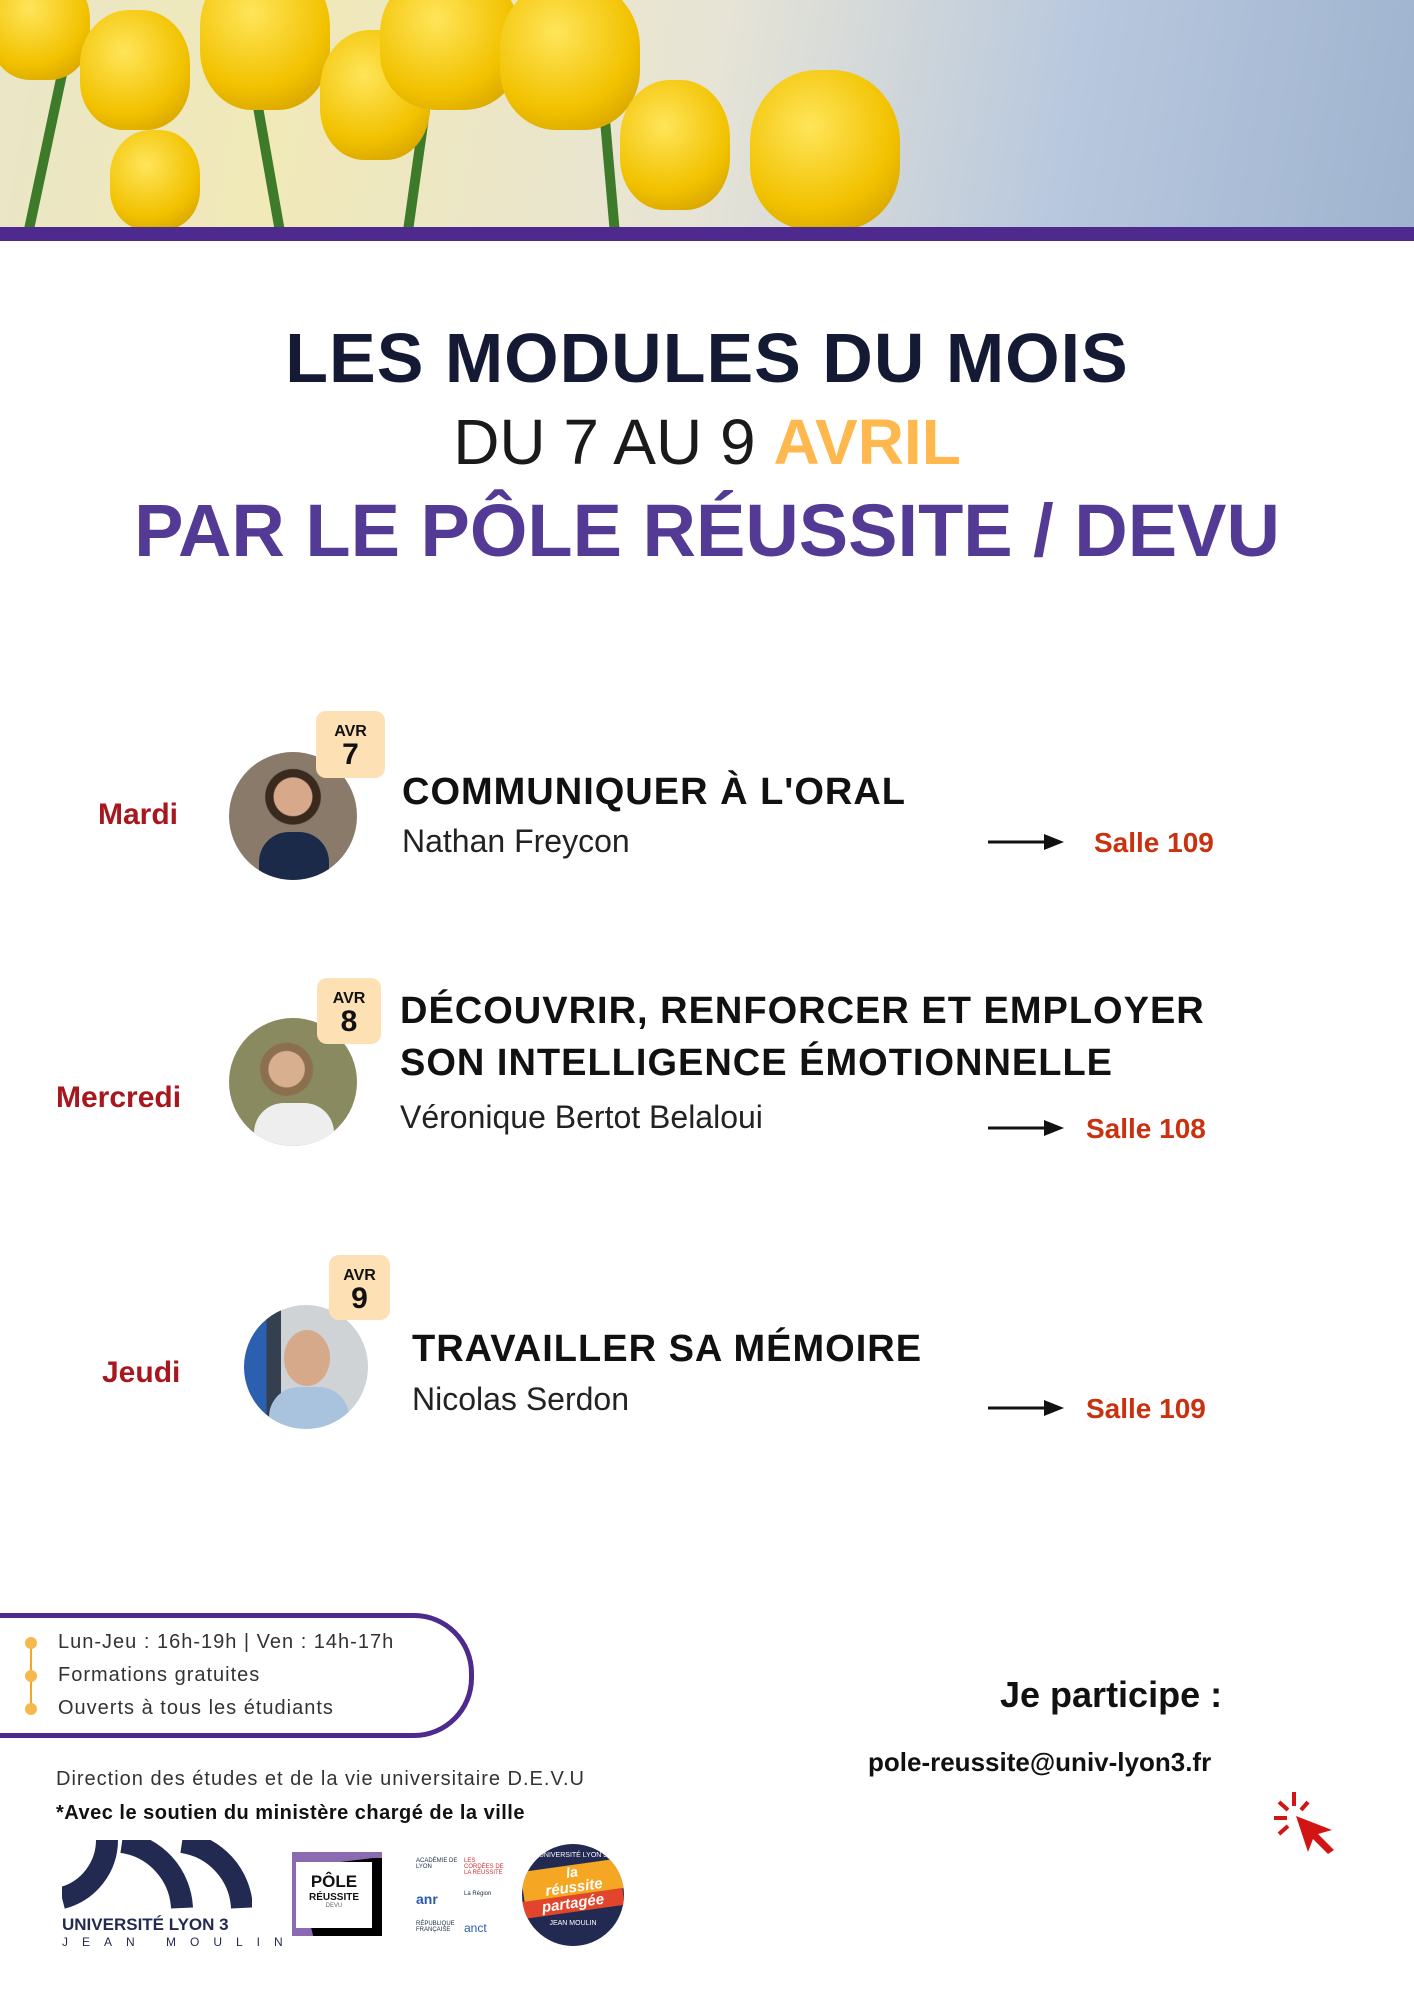 Image resolution: width=1414 pixels, height=2000 pixels. Describe the element at coordinates (196, 1708) in the screenshot. I see `info-open: Ouverts à tous les étudiants` at that location.